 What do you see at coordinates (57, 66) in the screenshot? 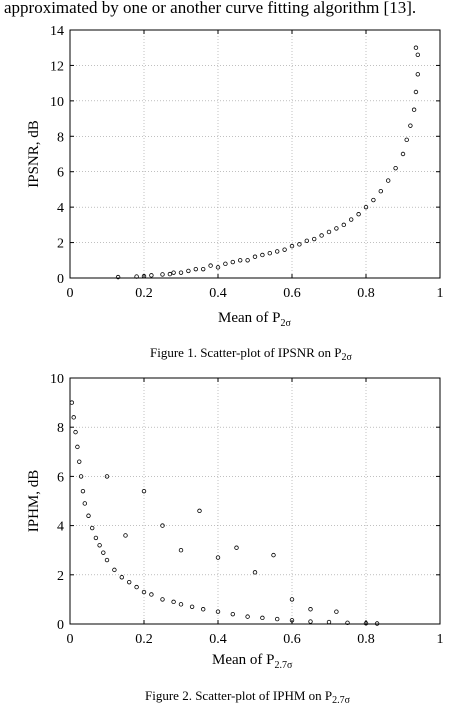
I see `y-tick-label: 12` at bounding box center [57, 66].